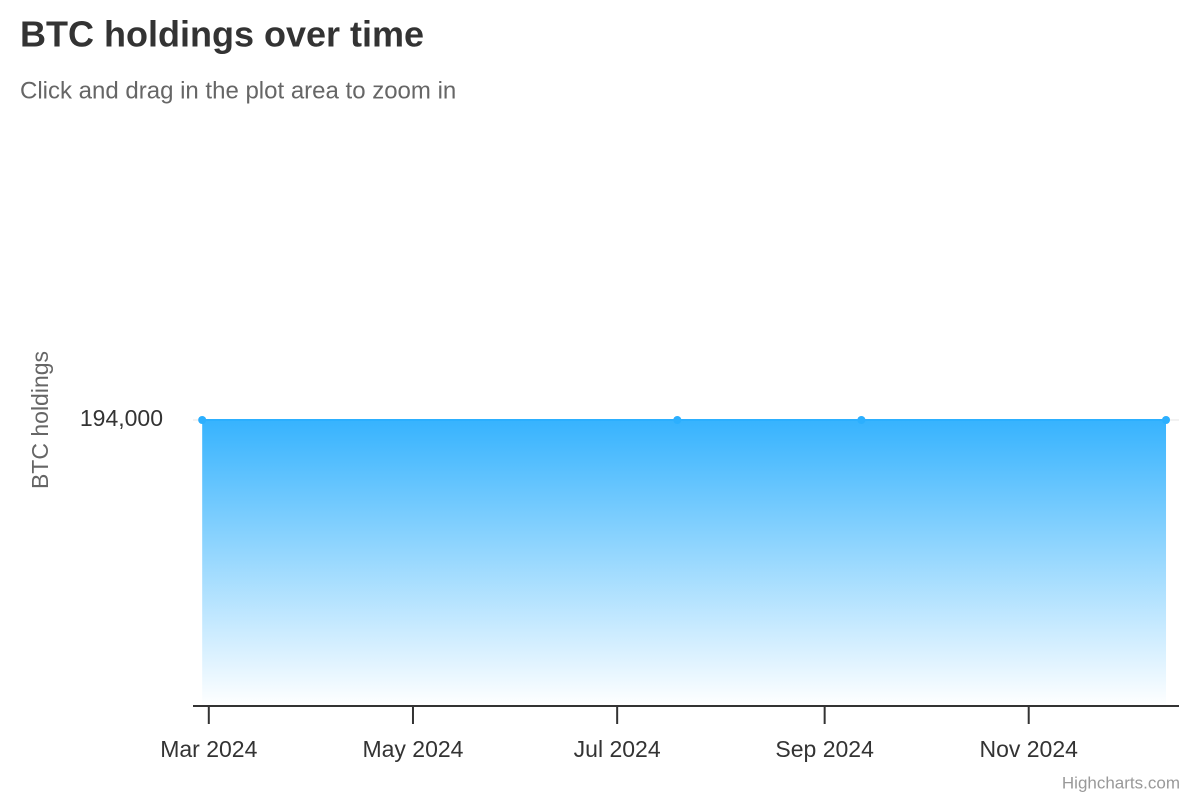 This screenshot has height=800, width=1200. I want to click on y-axis-title: BTC holdings, so click(40, 420).